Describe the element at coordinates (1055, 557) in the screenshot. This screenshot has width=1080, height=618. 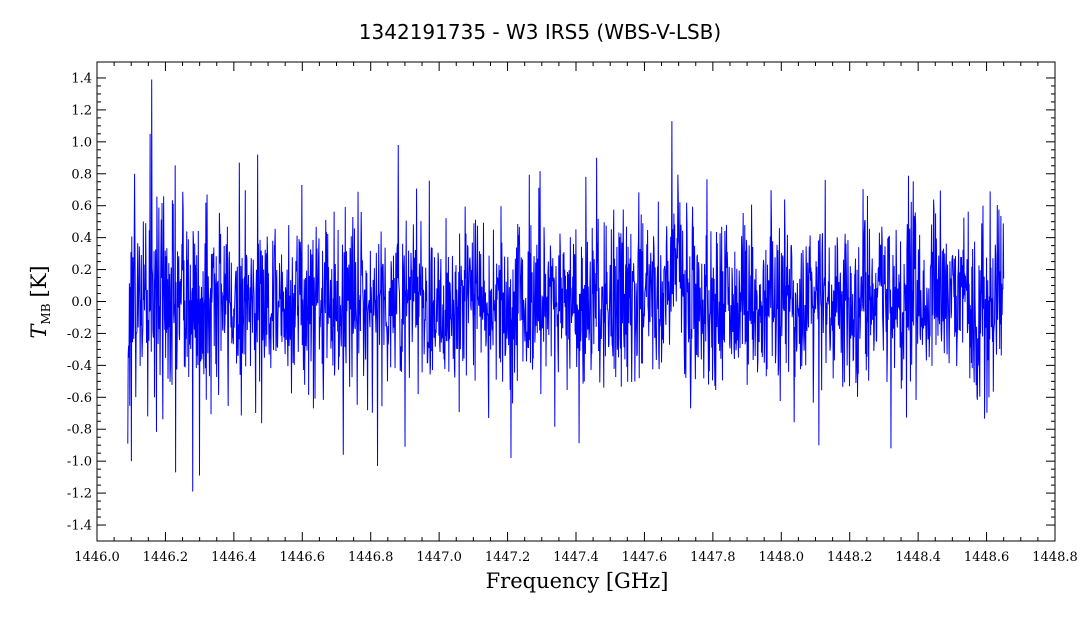
I see `x-tick-label: 1448.8` at that location.